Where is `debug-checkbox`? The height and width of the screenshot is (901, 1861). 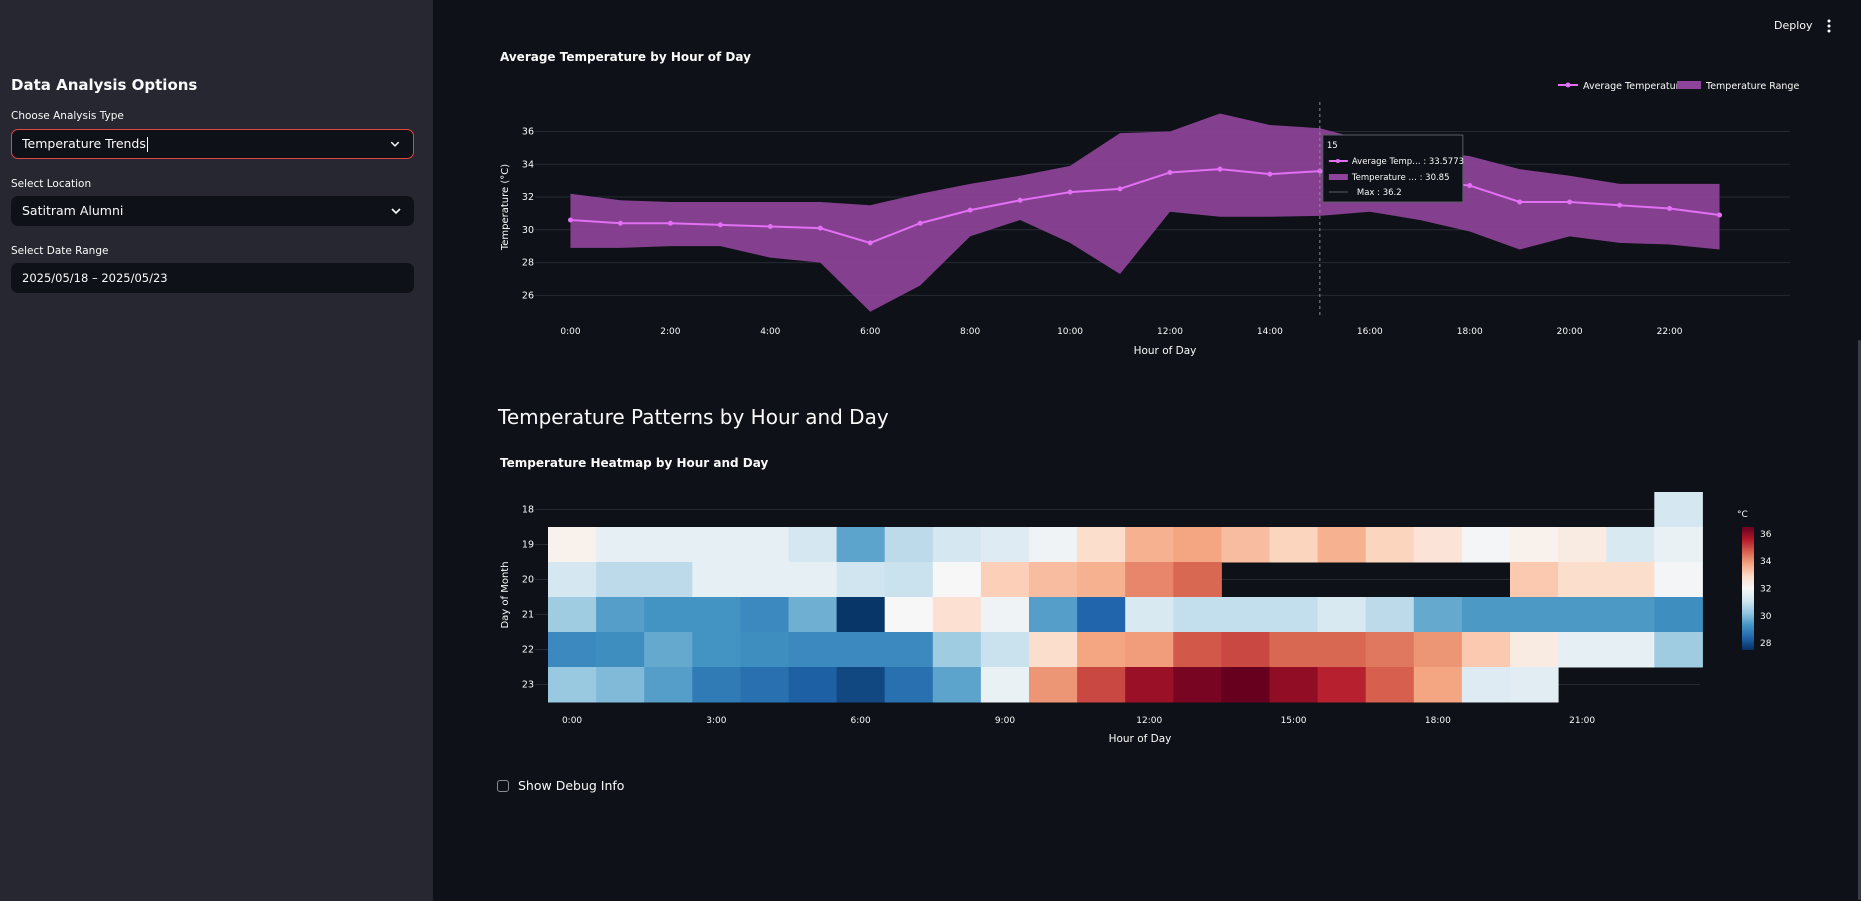 debug-checkbox is located at coordinates (503, 786).